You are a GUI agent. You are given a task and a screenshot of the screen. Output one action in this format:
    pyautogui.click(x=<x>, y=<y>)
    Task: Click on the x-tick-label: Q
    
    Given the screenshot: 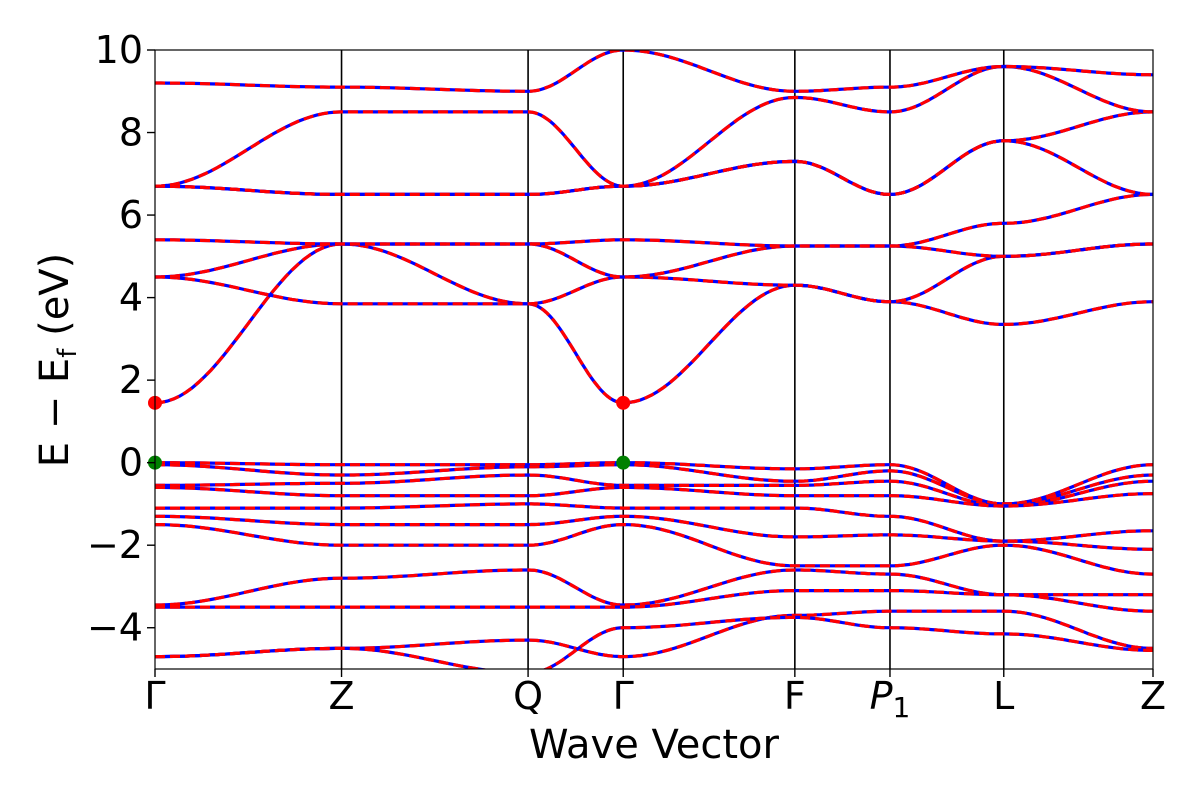 What is the action you would take?
    pyautogui.click(x=528, y=696)
    